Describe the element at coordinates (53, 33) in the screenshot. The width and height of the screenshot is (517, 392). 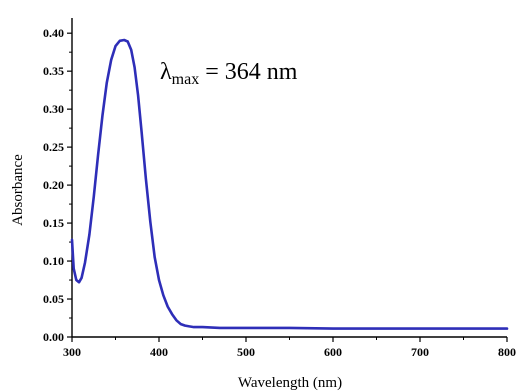
I see `y-tick-label: 0.40` at that location.